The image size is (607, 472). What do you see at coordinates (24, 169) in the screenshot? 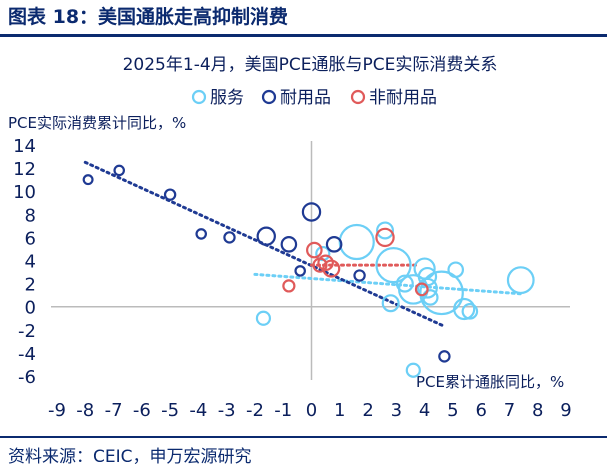
I see `y-tick-label: 12` at bounding box center [24, 169].